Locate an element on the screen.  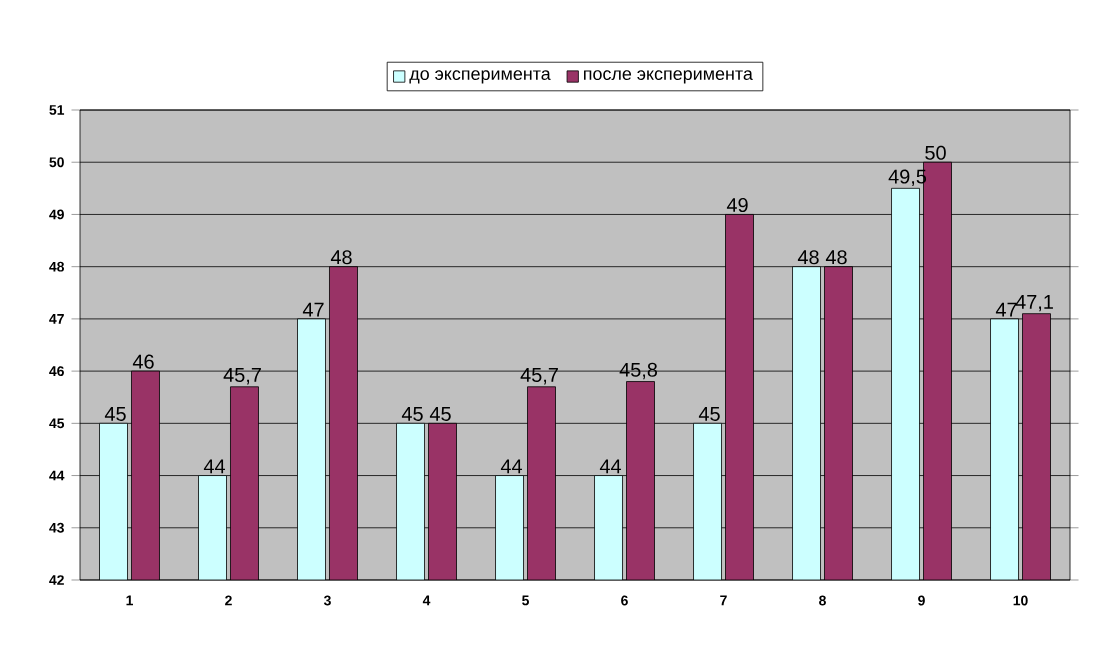
legend-label: после эксперимента is located at coordinates (668, 77).